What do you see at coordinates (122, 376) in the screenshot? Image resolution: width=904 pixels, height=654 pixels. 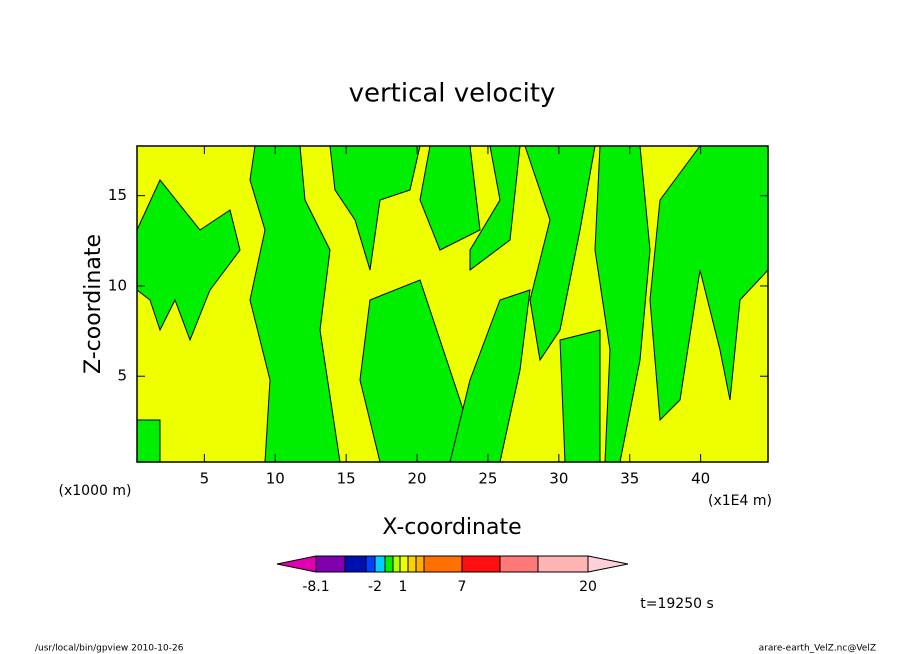 I see `y-tick-label: 5` at bounding box center [122, 376].